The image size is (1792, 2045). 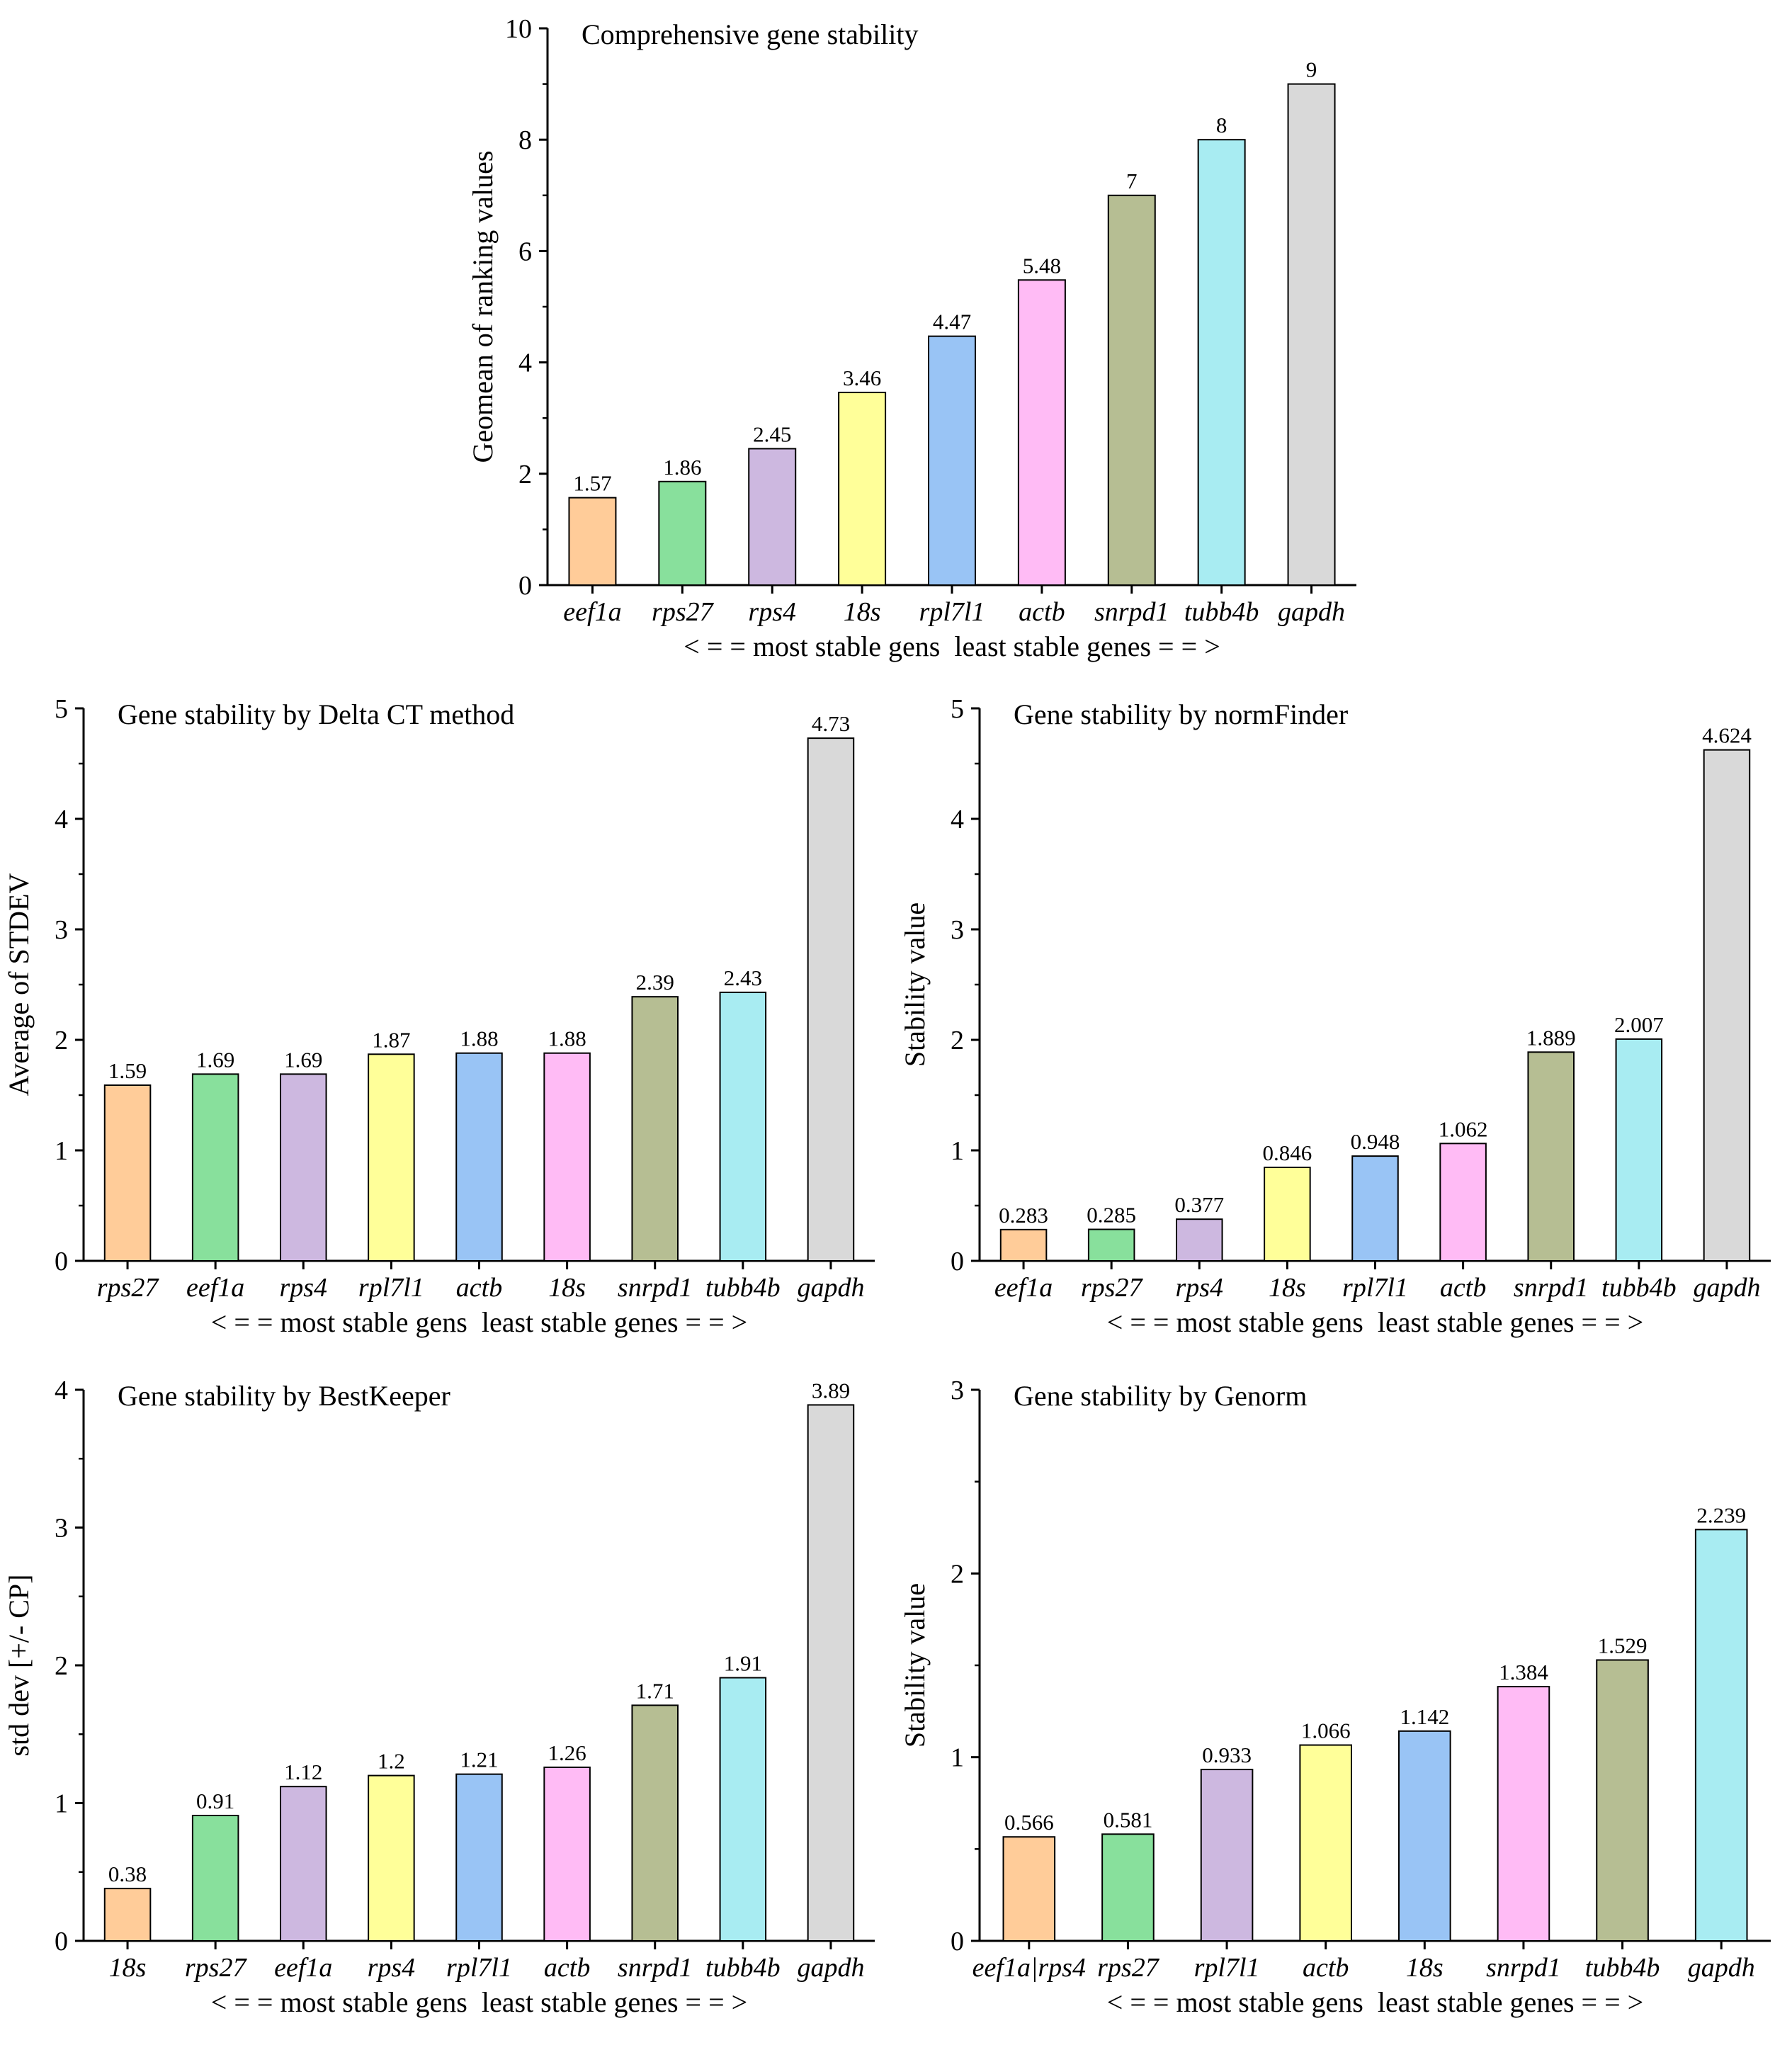 What do you see at coordinates (1623, 1645) in the screenshot?
I see `bar-value-label: 1.529` at bounding box center [1623, 1645].